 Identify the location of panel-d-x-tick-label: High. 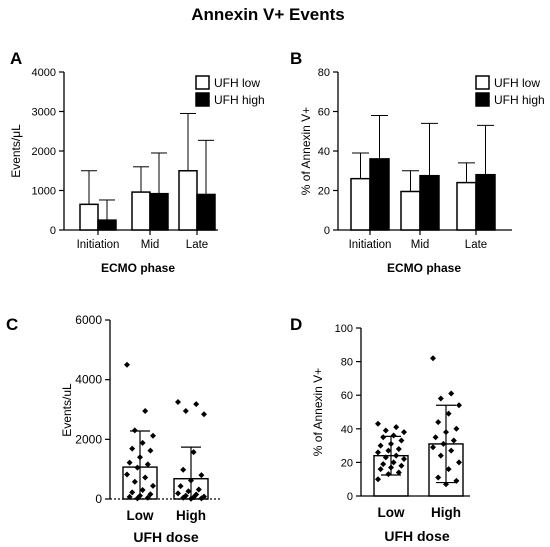
(446, 512).